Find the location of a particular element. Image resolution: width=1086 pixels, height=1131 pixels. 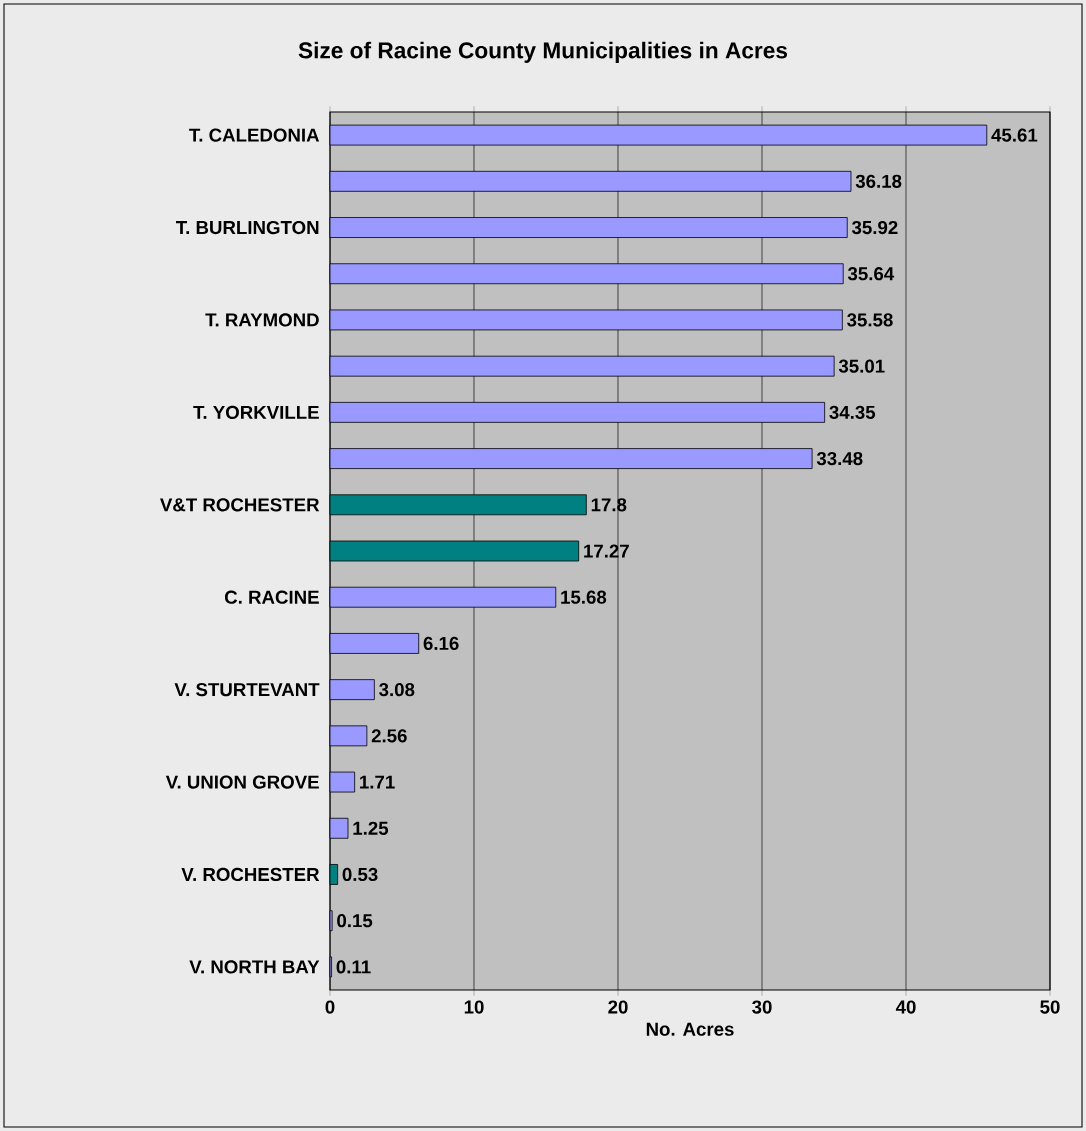

x-tick-label: 10 is located at coordinates (474, 1007).